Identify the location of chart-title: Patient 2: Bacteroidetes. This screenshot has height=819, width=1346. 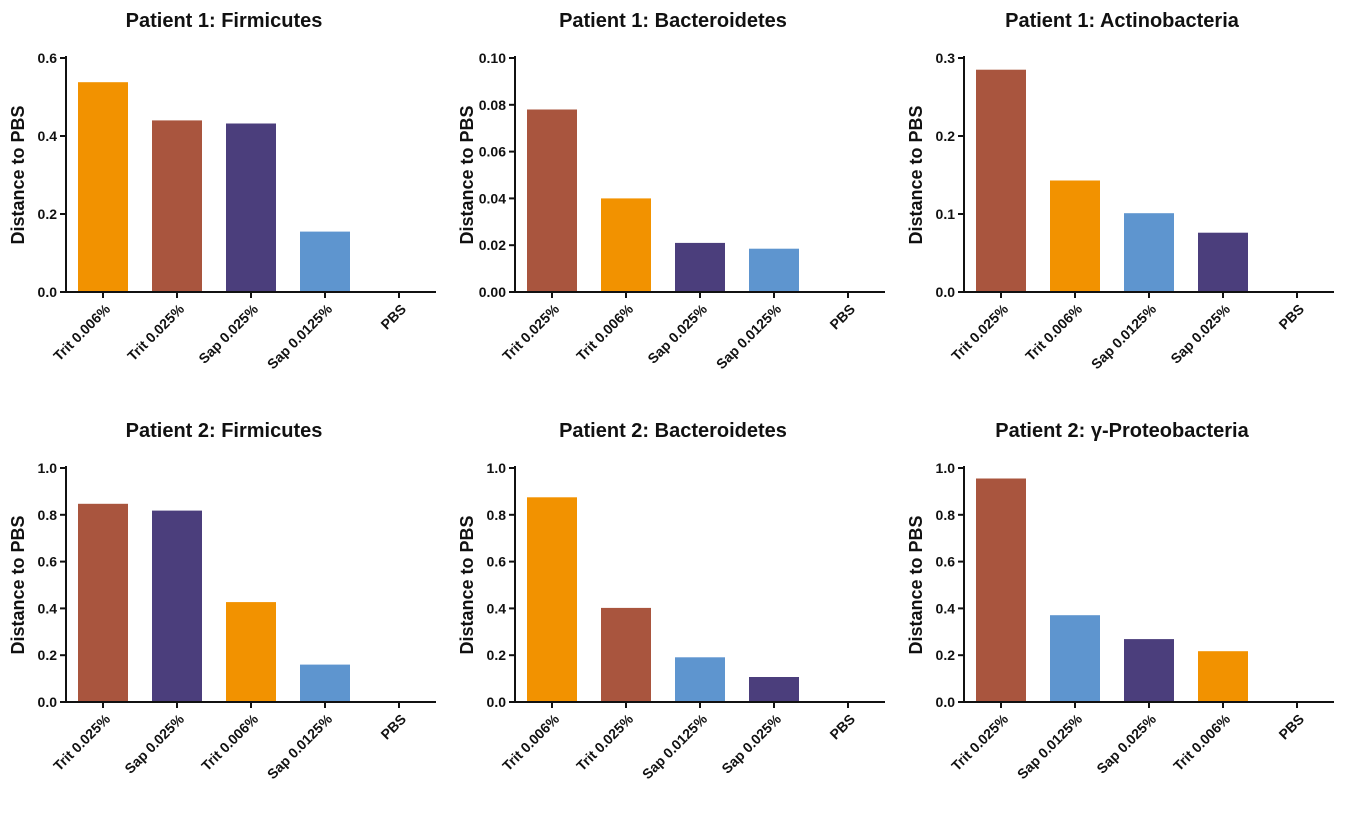
(673, 431).